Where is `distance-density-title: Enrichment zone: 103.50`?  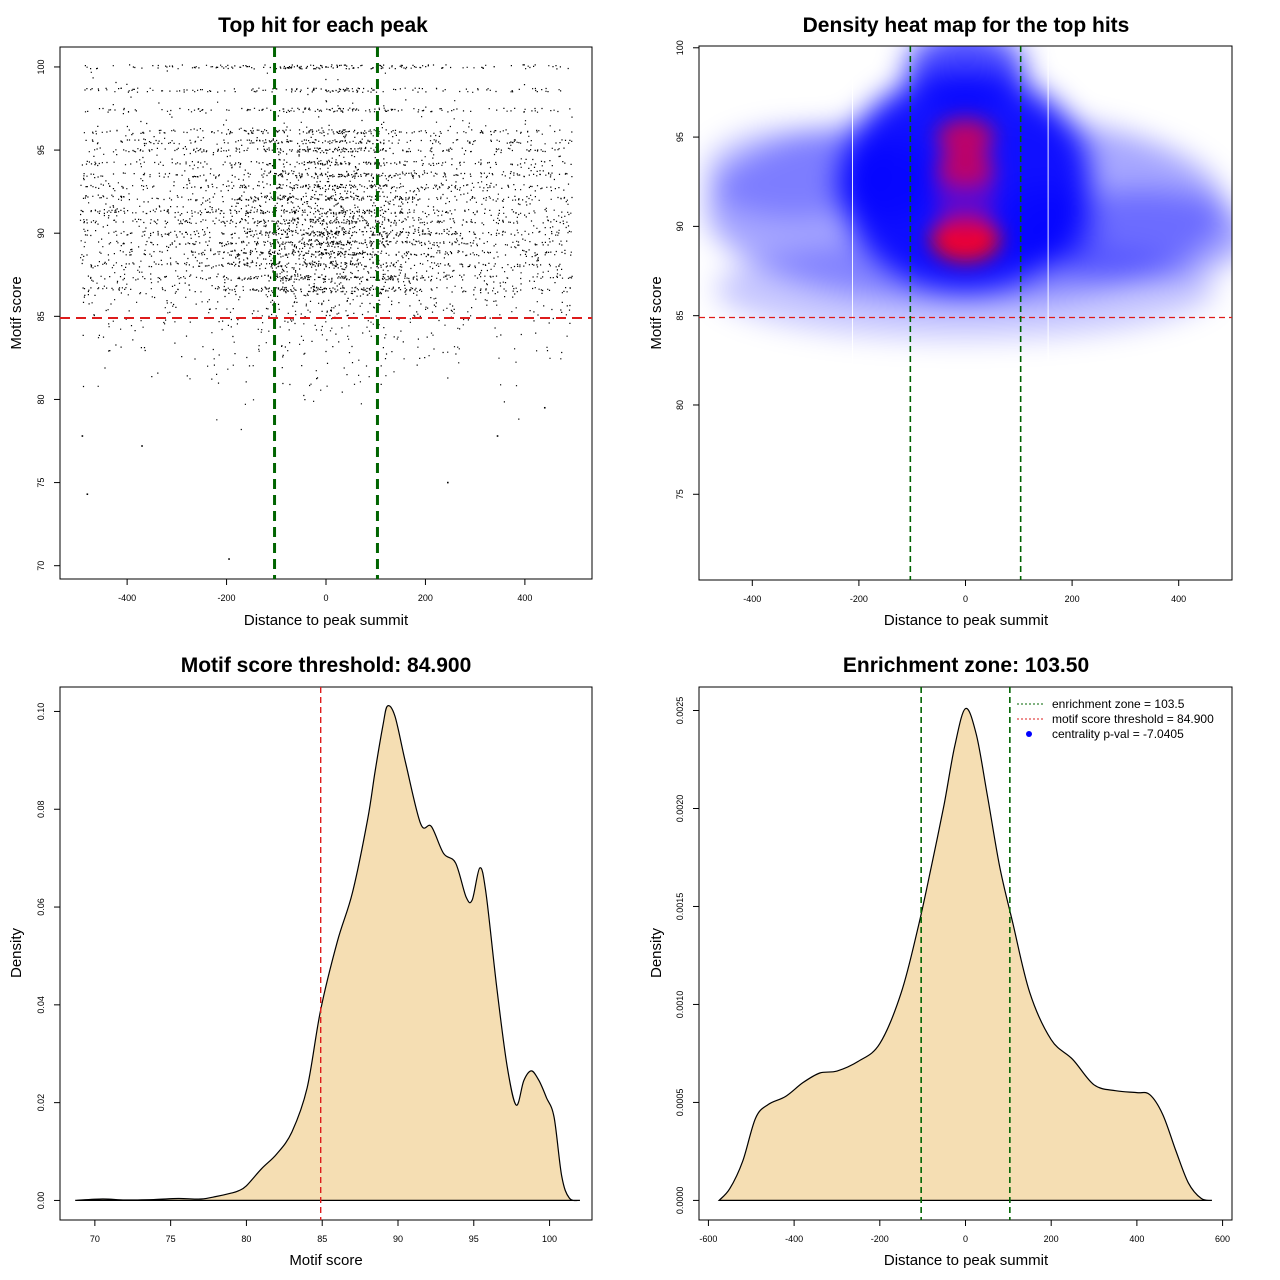 distance-density-title: Enrichment zone: 103.50 is located at coordinates (966, 665).